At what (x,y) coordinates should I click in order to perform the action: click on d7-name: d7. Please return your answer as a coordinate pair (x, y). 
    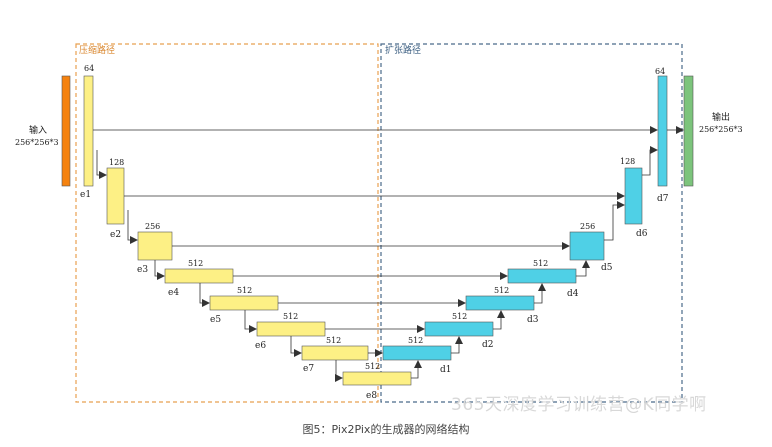
    Looking at the image, I should click on (663, 199).